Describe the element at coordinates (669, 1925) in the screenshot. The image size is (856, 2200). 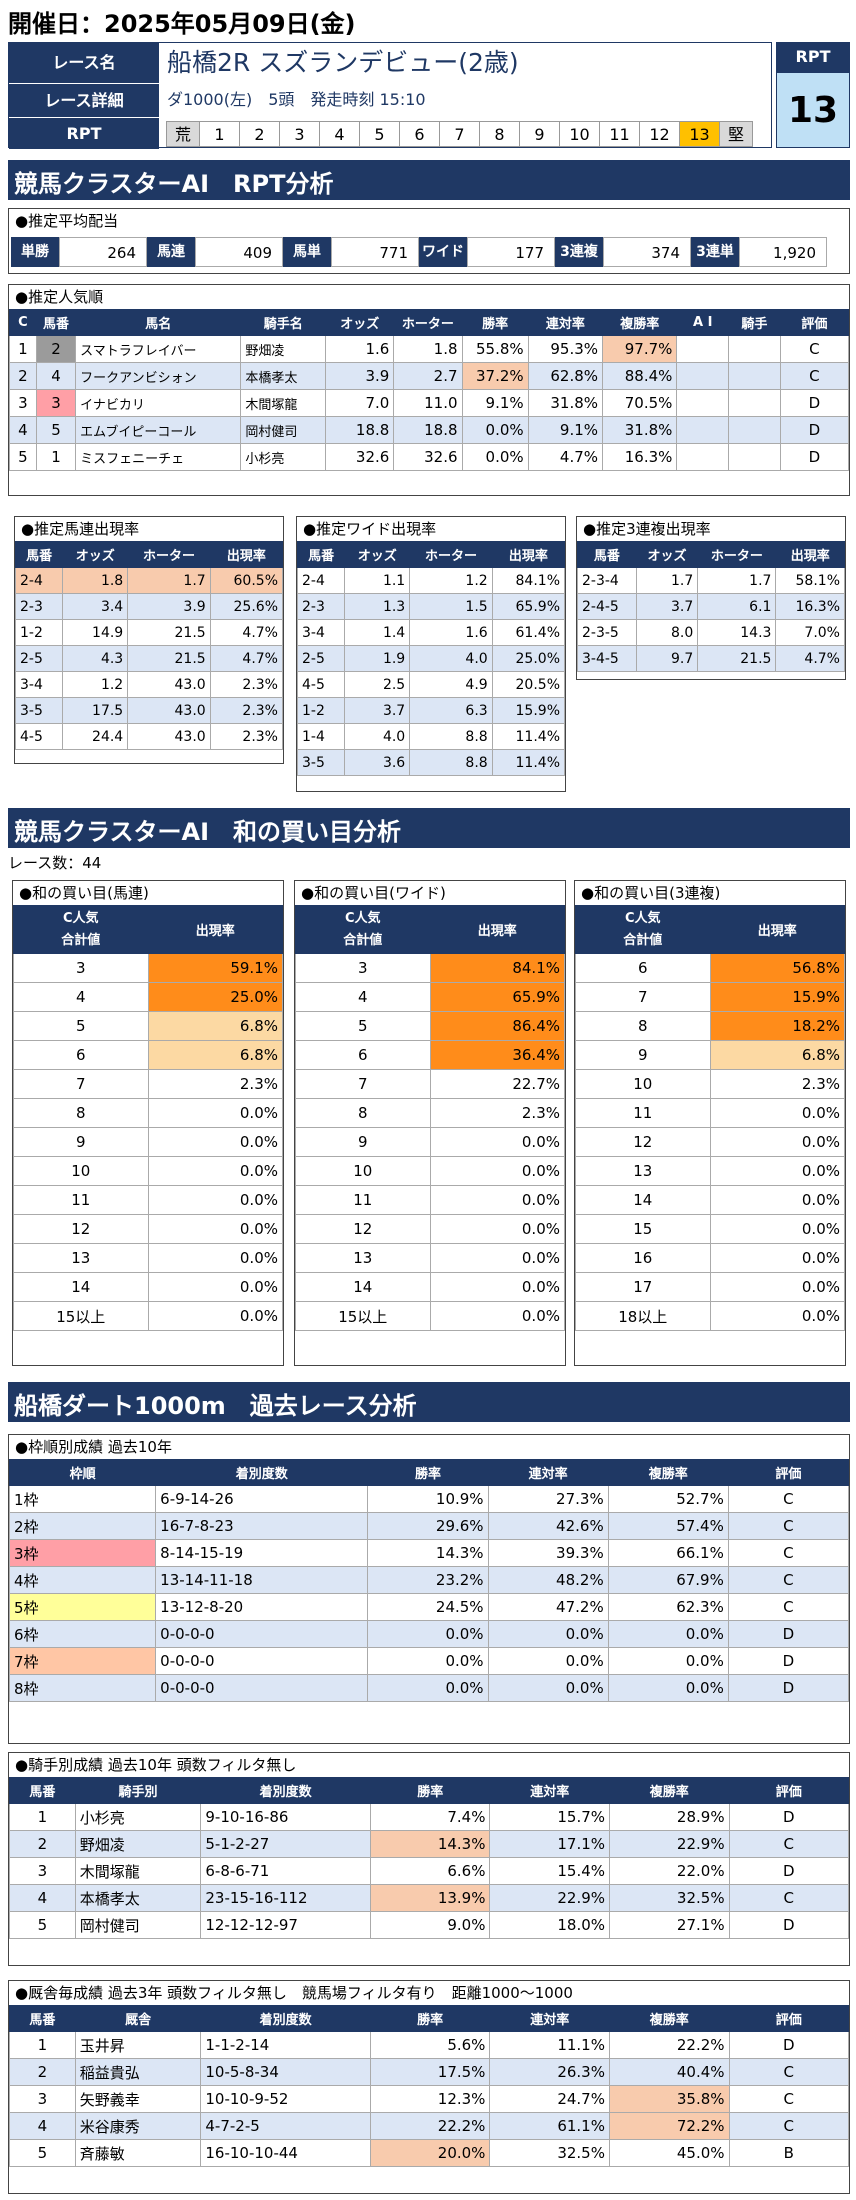
I see `jockey-cell: 27.1%` at that location.